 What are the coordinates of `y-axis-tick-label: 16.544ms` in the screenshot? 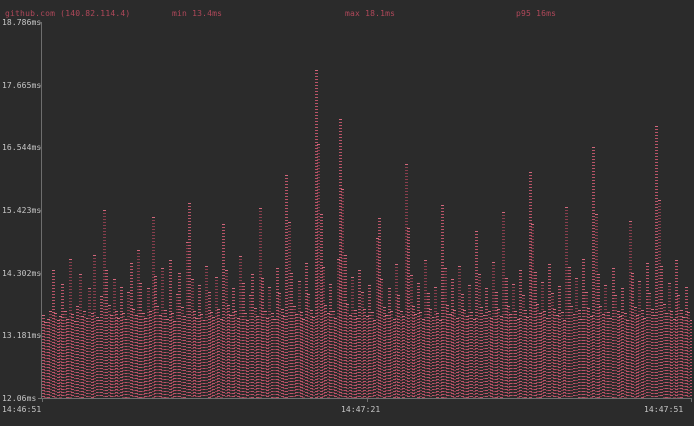 It's located at (22, 148).